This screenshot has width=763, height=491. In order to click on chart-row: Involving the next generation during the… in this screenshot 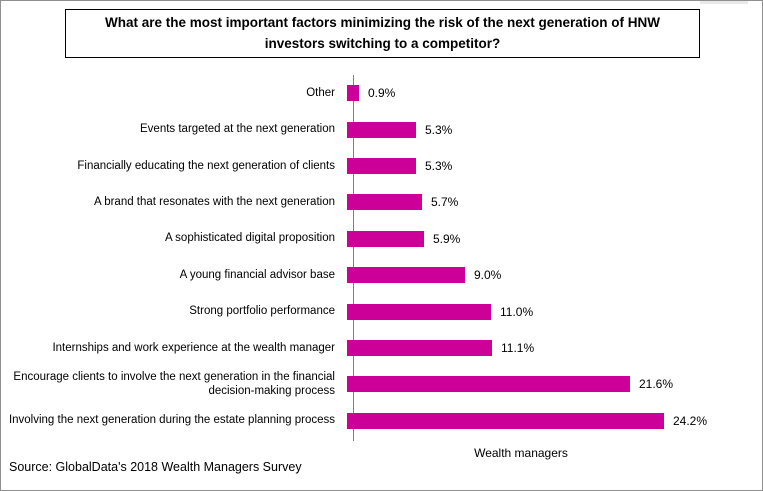, I will do `click(381, 421)`.